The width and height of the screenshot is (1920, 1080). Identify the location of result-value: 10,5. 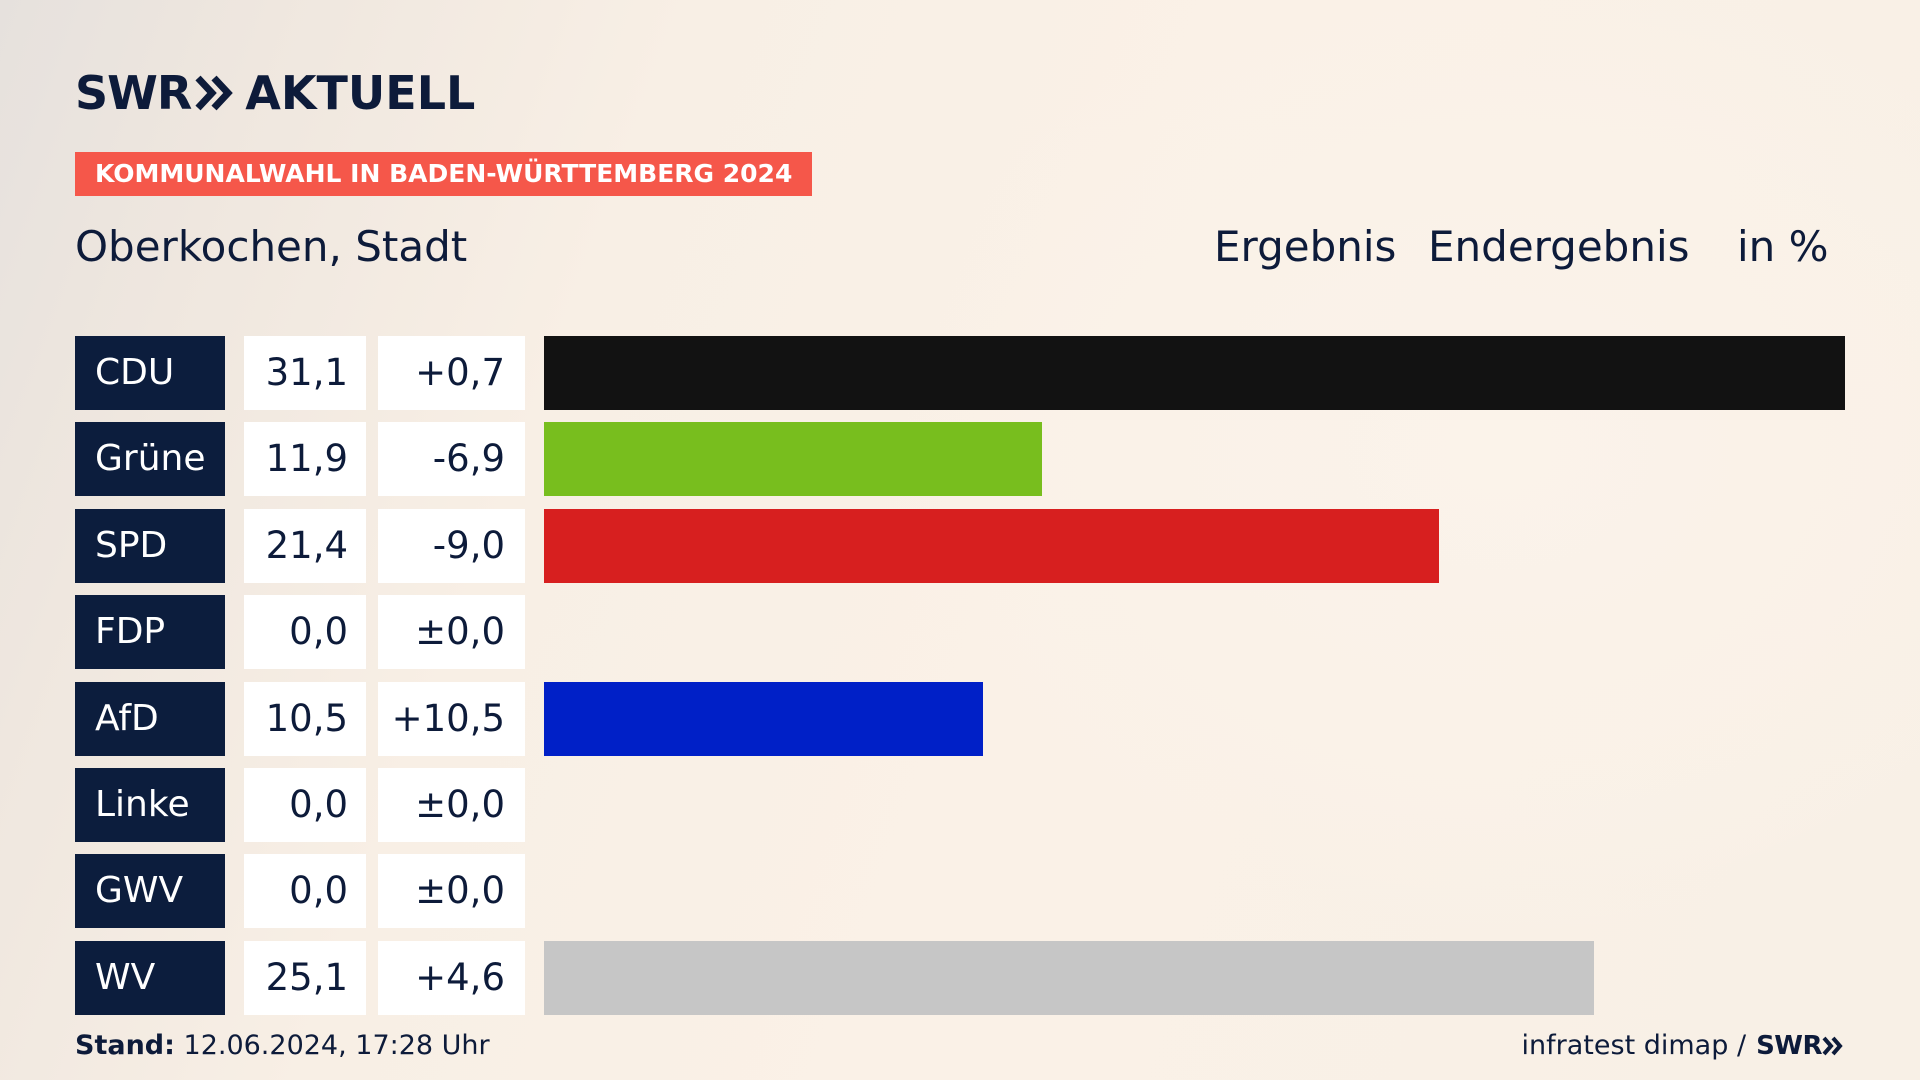
(305, 719).